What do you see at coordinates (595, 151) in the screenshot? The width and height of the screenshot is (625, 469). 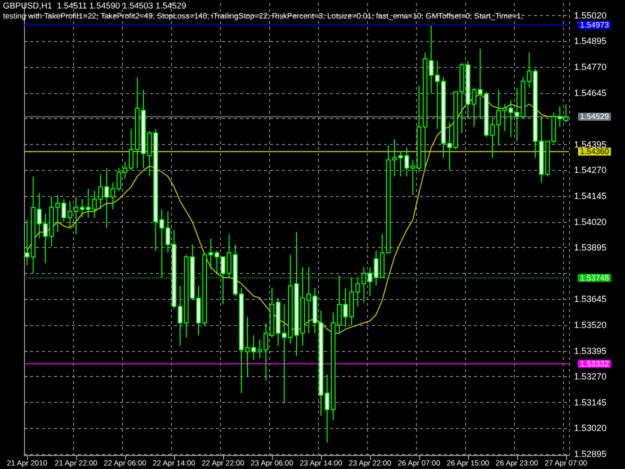 I see `ref-line-label: 1.54360` at bounding box center [595, 151].